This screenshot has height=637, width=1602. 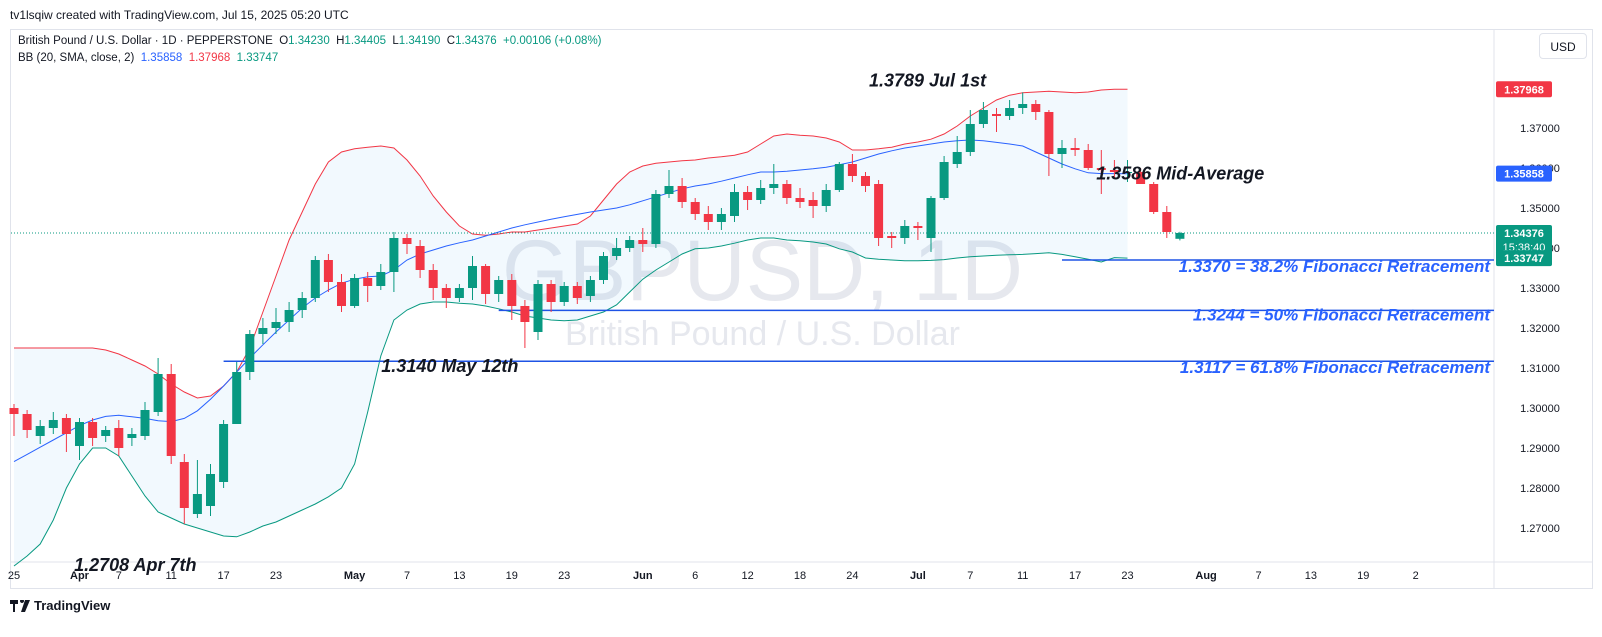 I want to click on watermark-name: British Pound / U.S. Dollar, so click(x=762, y=334).